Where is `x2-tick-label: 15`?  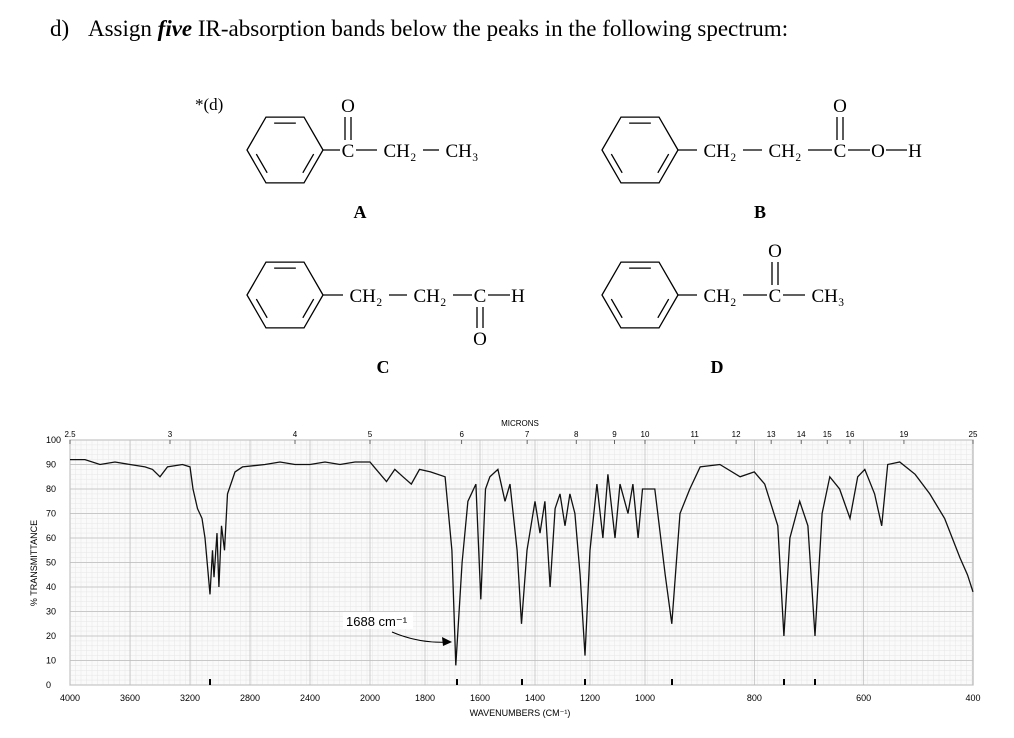
x2-tick-label: 15 is located at coordinates (827, 434).